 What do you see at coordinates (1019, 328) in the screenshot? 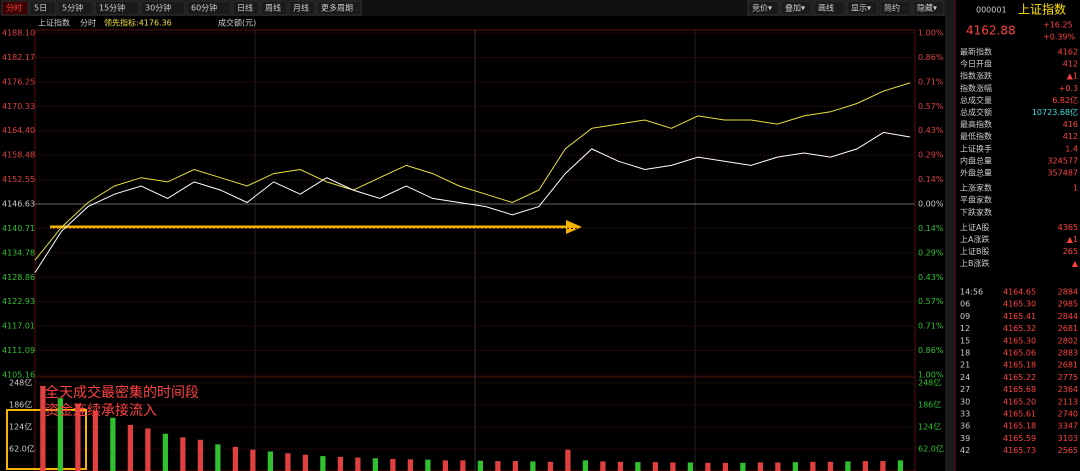
I see `tick-price: 4165.32` at bounding box center [1019, 328].